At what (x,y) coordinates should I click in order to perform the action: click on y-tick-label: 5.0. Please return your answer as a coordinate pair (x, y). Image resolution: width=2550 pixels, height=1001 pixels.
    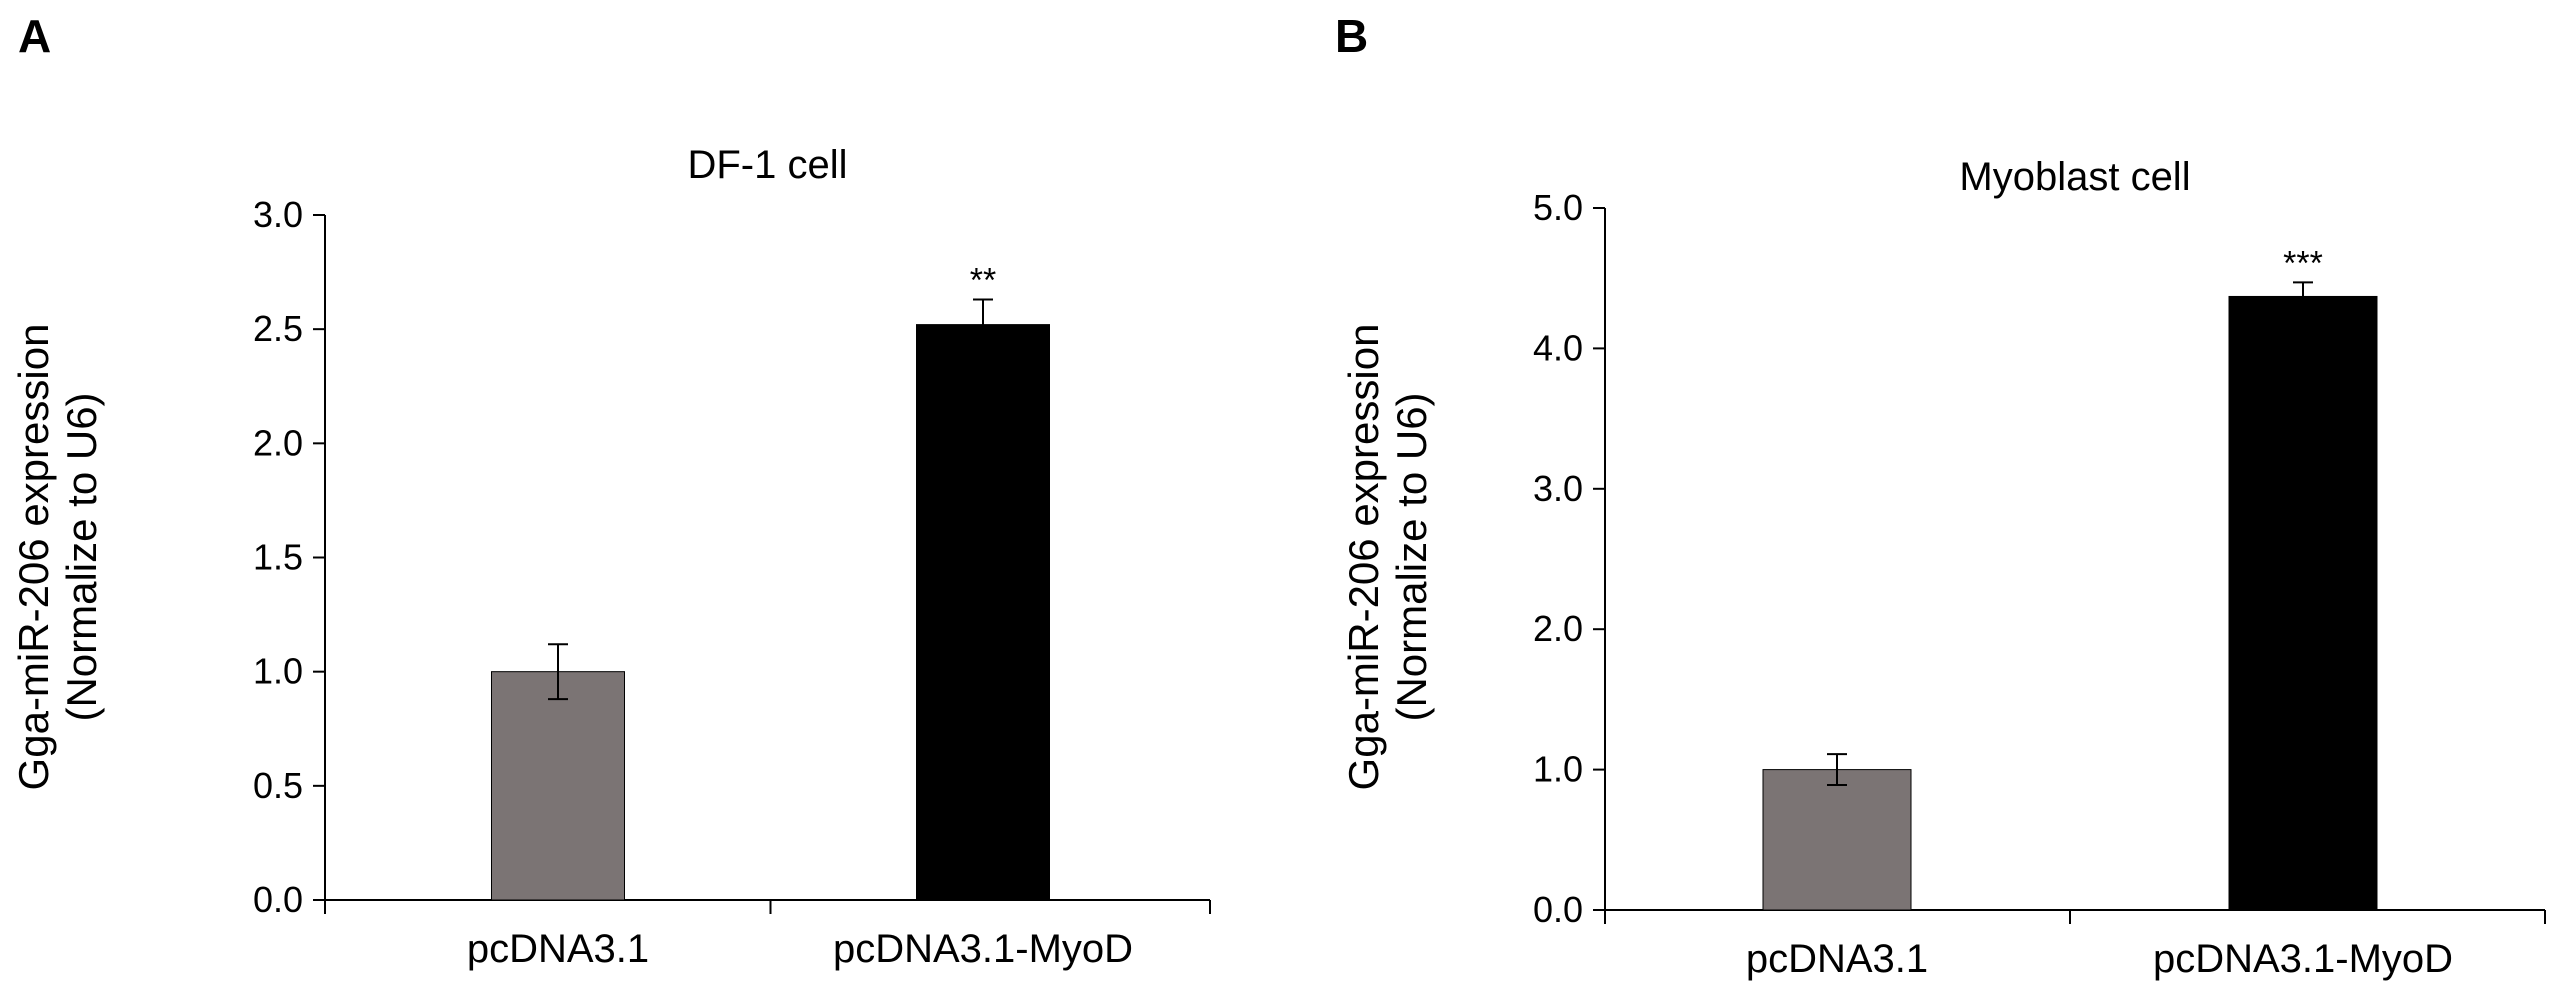
    Looking at the image, I should click on (1558, 207).